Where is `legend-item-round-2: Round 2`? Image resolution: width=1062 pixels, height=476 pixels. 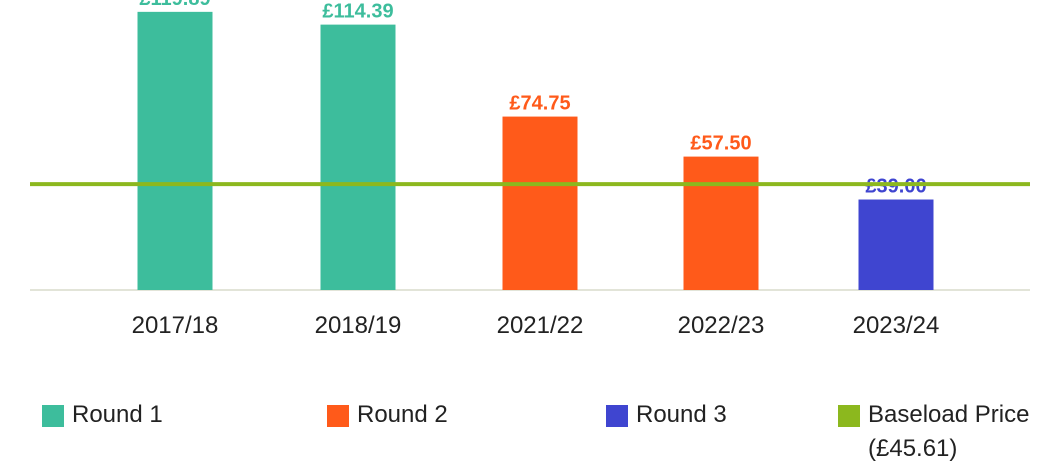 legend-item-round-2: Round 2 is located at coordinates (387, 415).